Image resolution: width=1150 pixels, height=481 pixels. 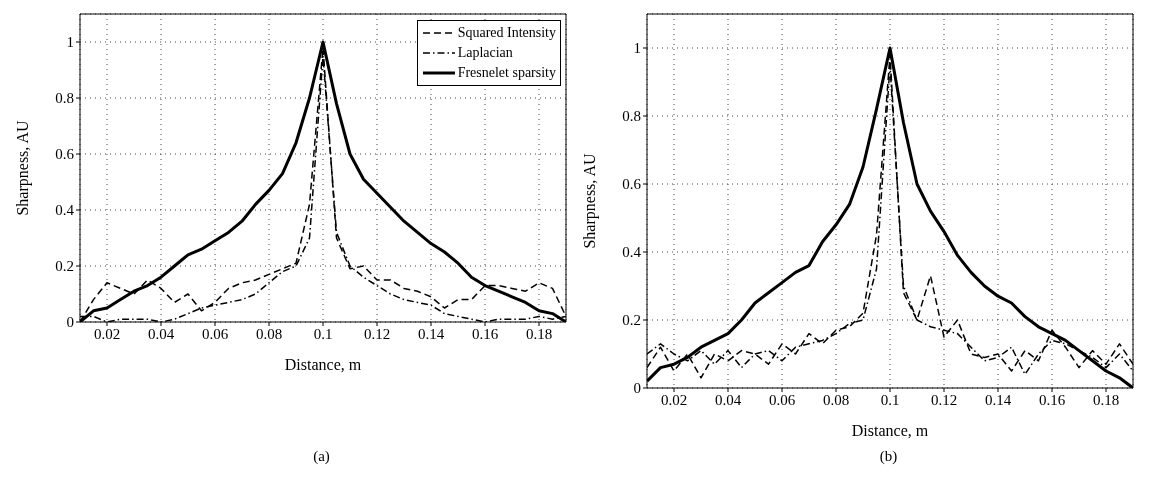 What do you see at coordinates (485, 53) in the screenshot?
I see `legend-label: Laplacian` at bounding box center [485, 53].